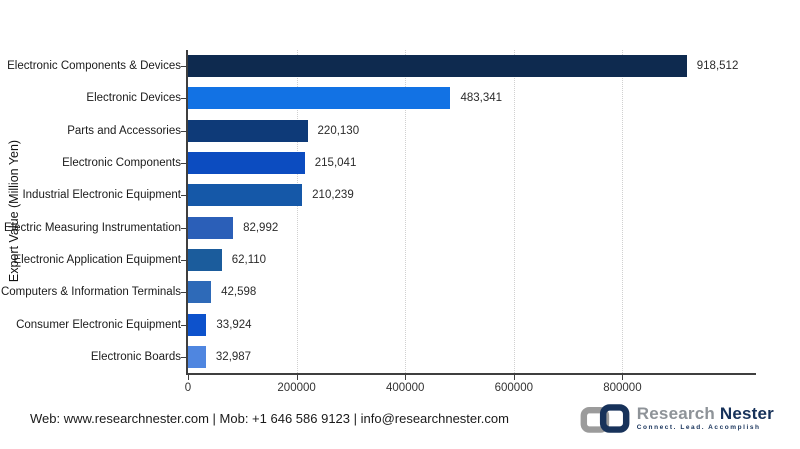 The height and width of the screenshot is (449, 800). I want to click on category-label: Parts and Accessories, so click(124, 130).